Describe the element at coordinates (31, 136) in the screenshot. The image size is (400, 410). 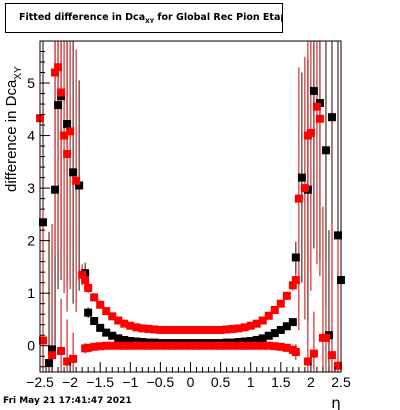
I see `y-tick-label: 4` at that location.